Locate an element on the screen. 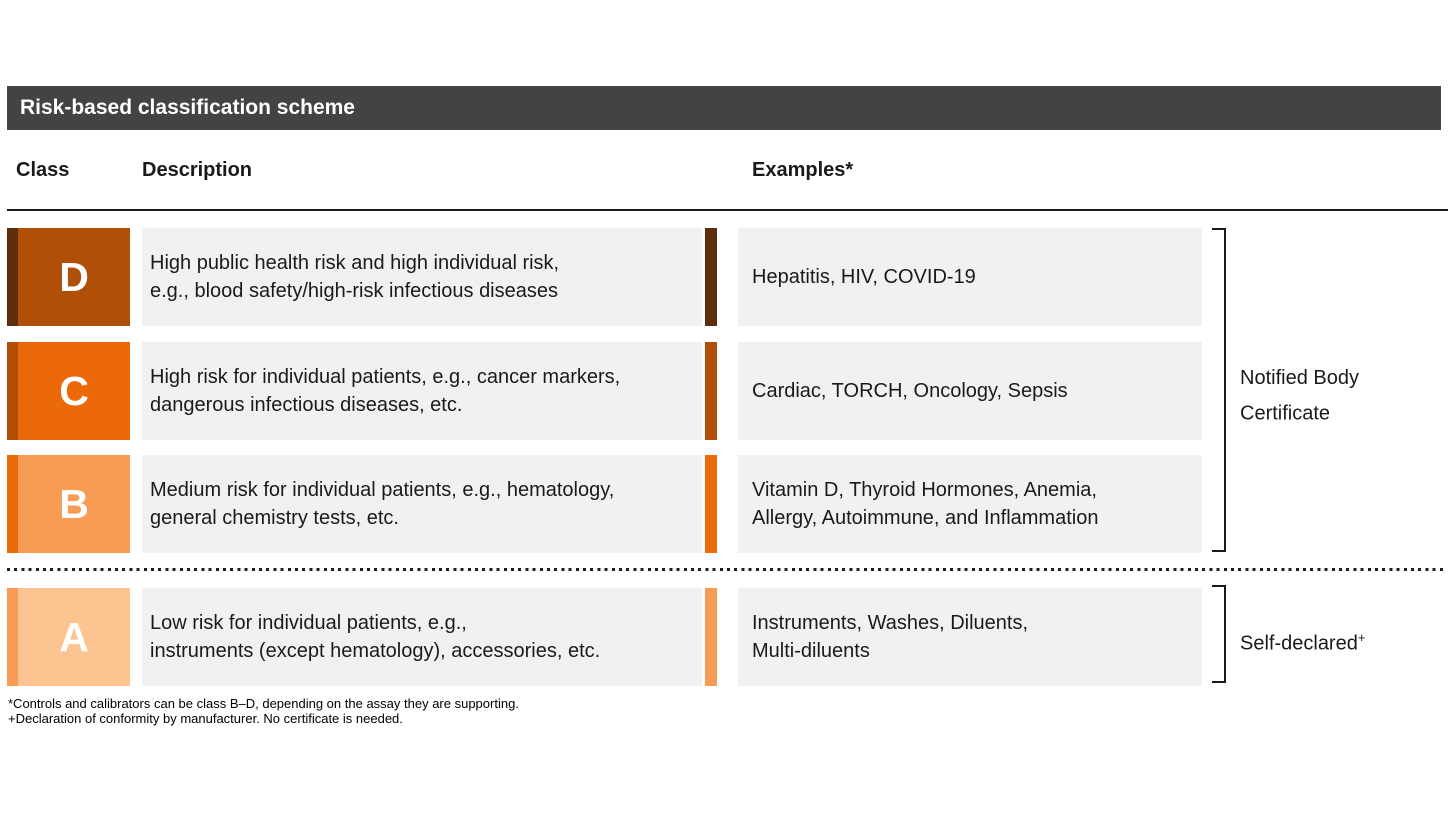 This screenshot has height=814, width=1448. self-declared-bracket is located at coordinates (1219, 634).